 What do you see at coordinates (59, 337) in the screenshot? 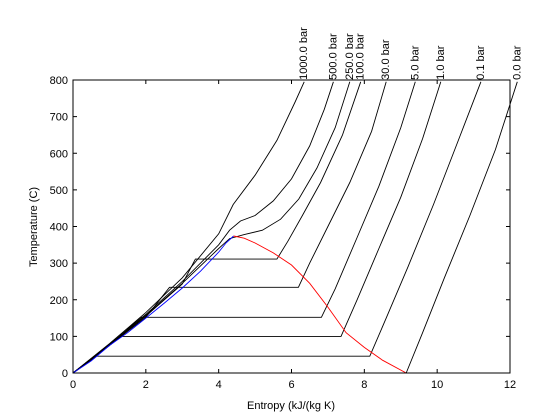
I see `y-tick-label: 100` at bounding box center [59, 337].